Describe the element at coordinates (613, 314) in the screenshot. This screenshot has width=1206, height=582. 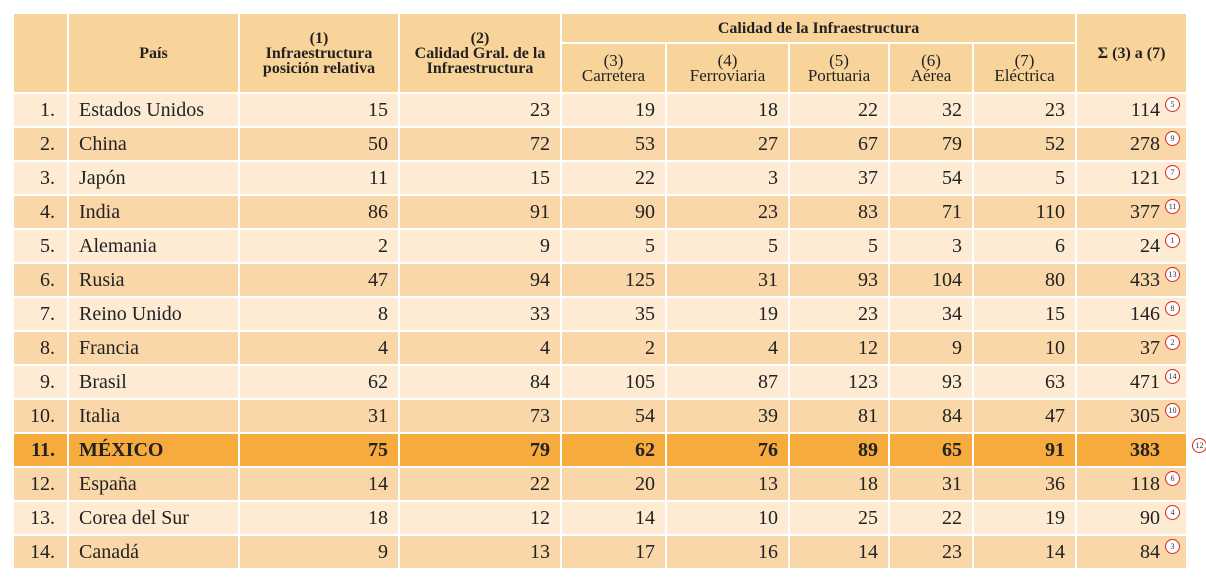
I see `value-cell: 35` at that location.